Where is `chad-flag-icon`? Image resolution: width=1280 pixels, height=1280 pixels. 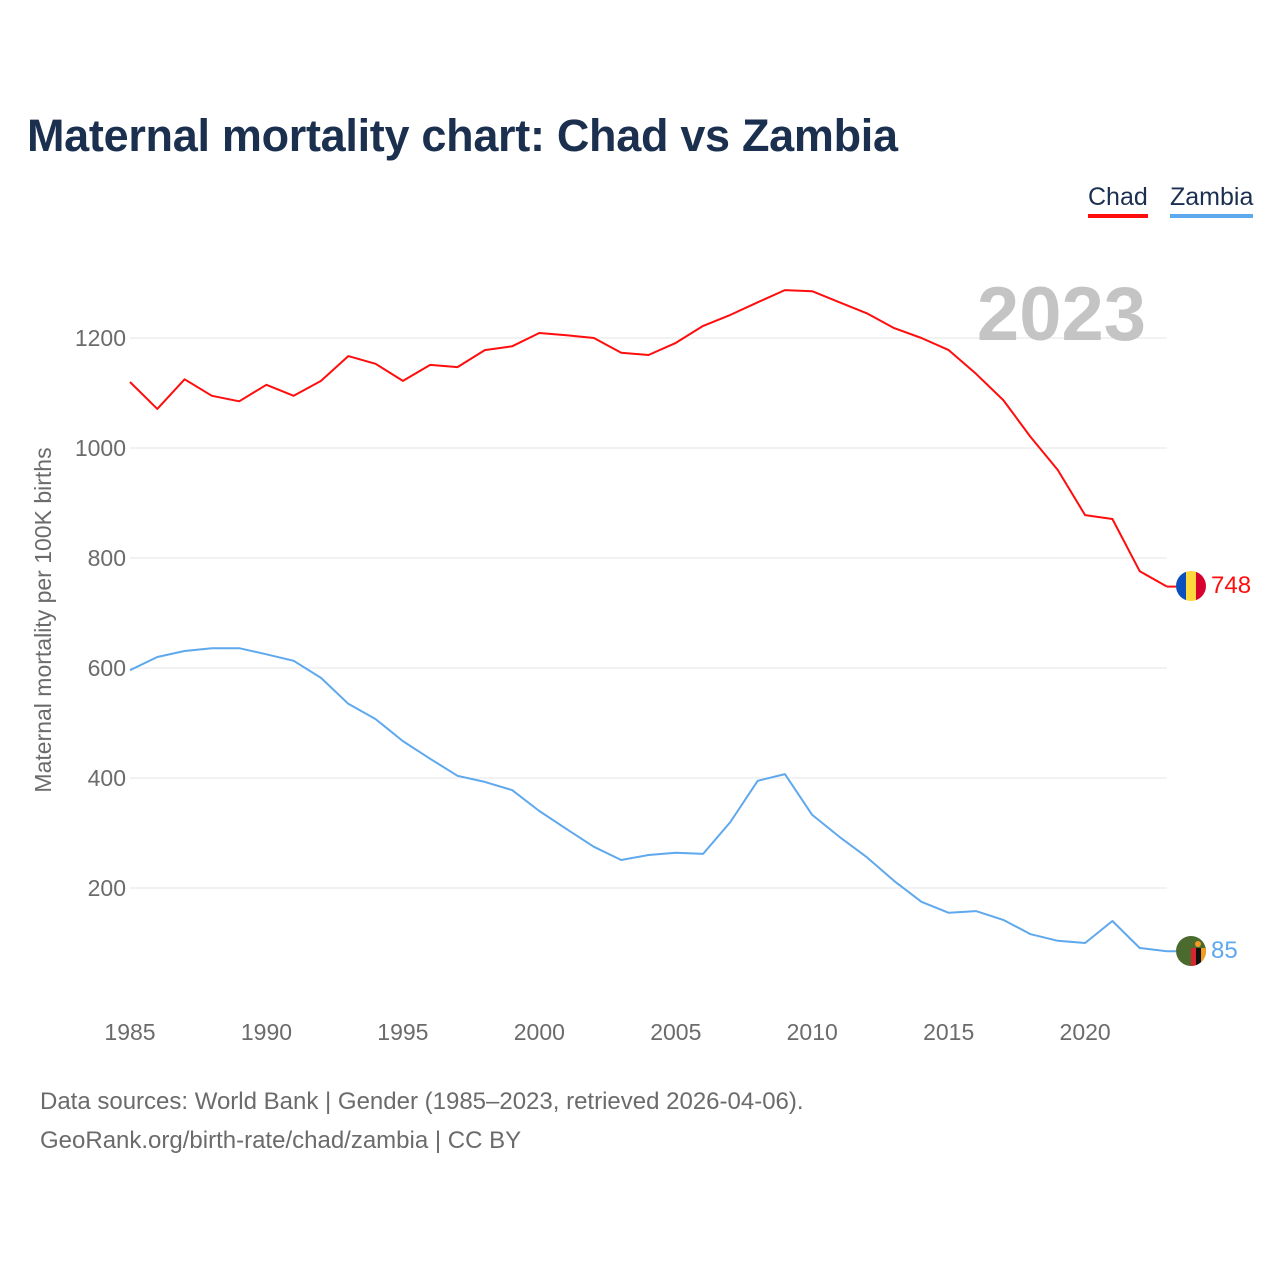
chad-flag-icon is located at coordinates (1191, 586).